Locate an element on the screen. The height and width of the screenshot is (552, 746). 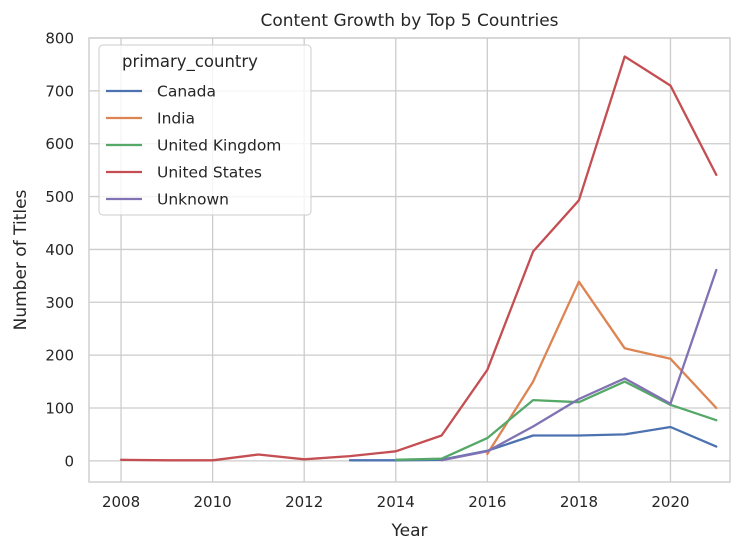
series-line-unknown is located at coordinates (579, 365).